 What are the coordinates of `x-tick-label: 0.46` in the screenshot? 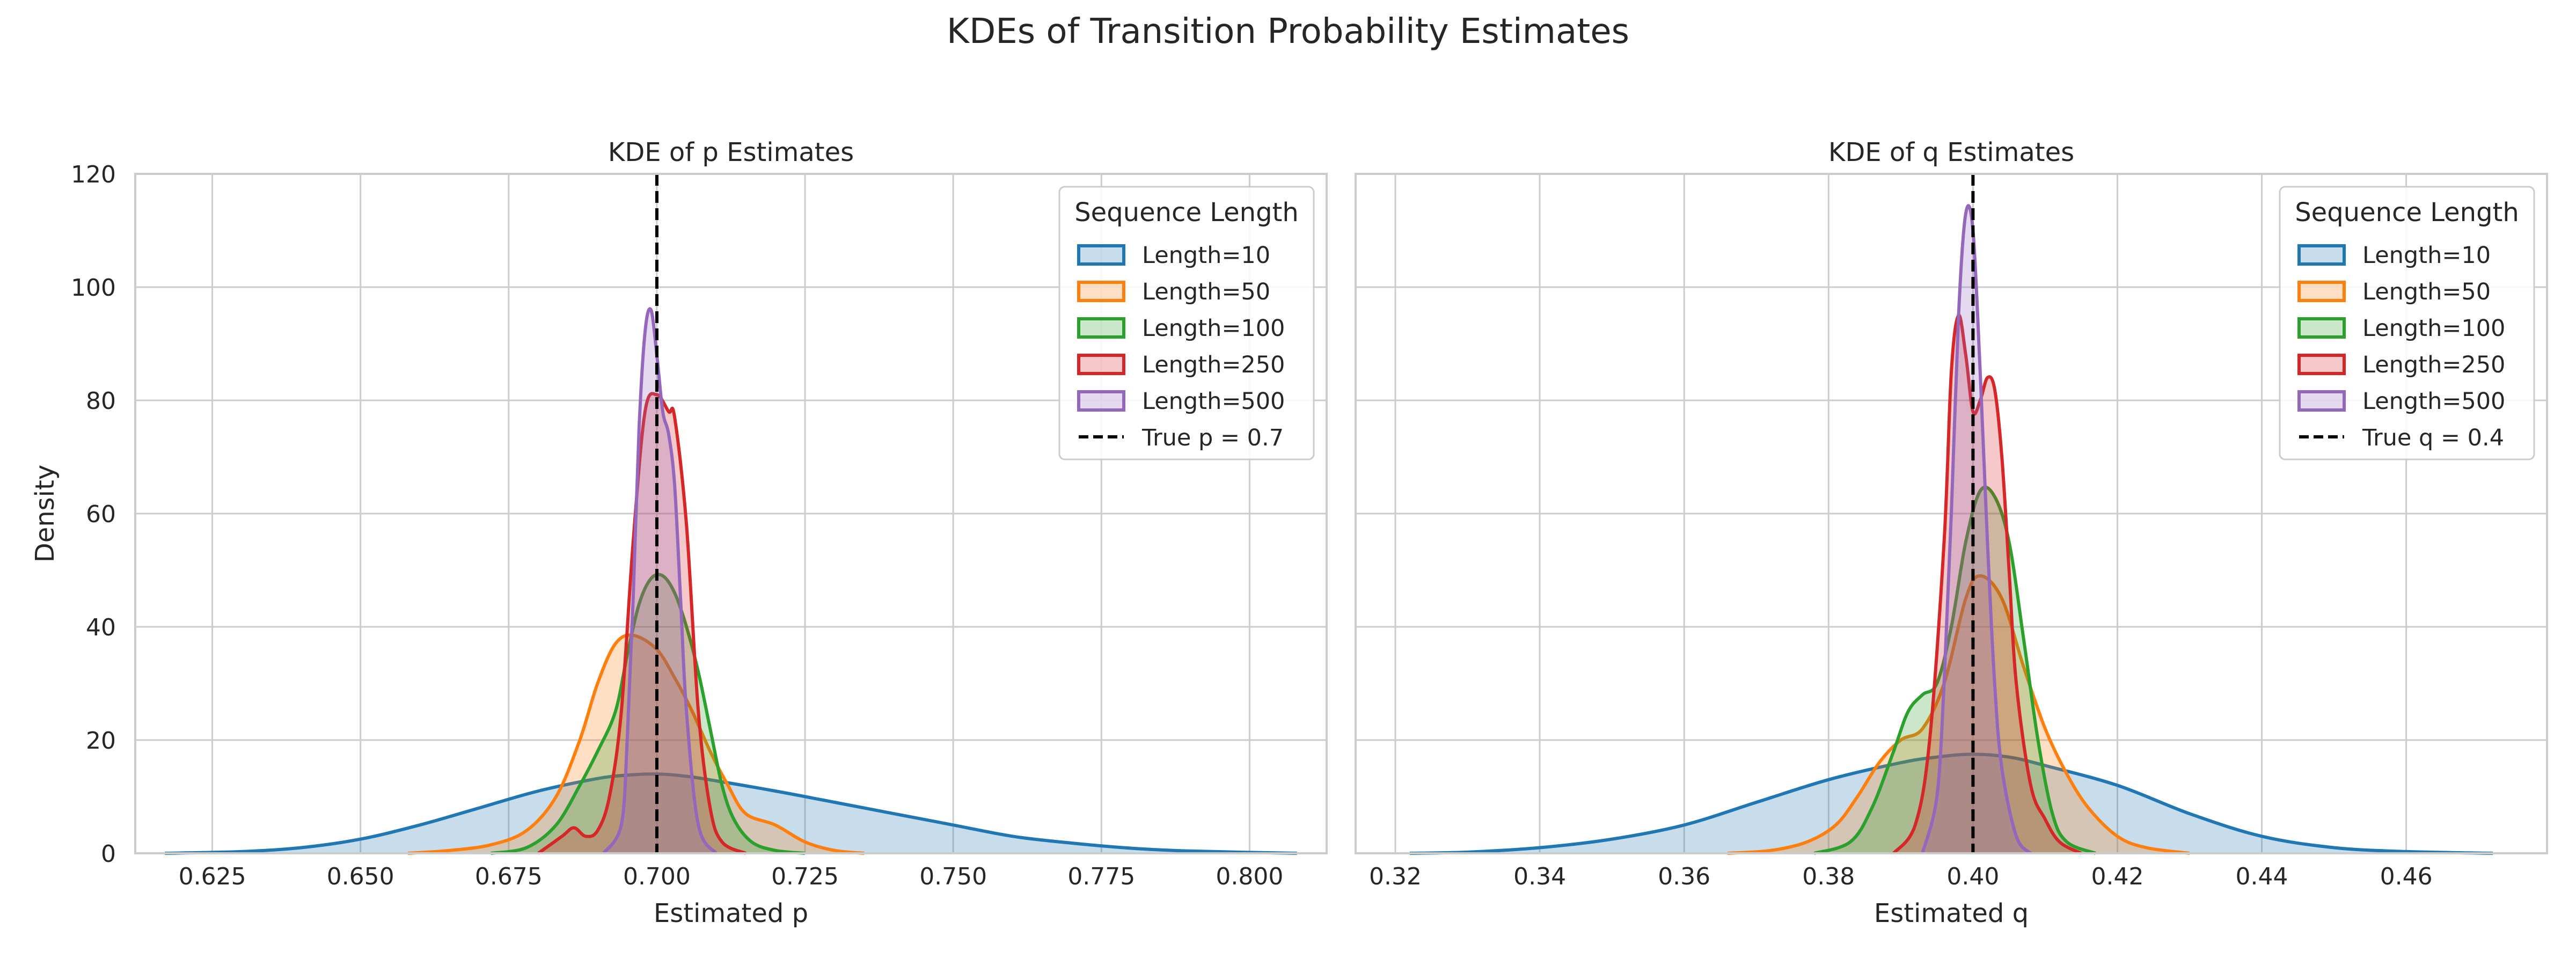 It's located at (2406, 876).